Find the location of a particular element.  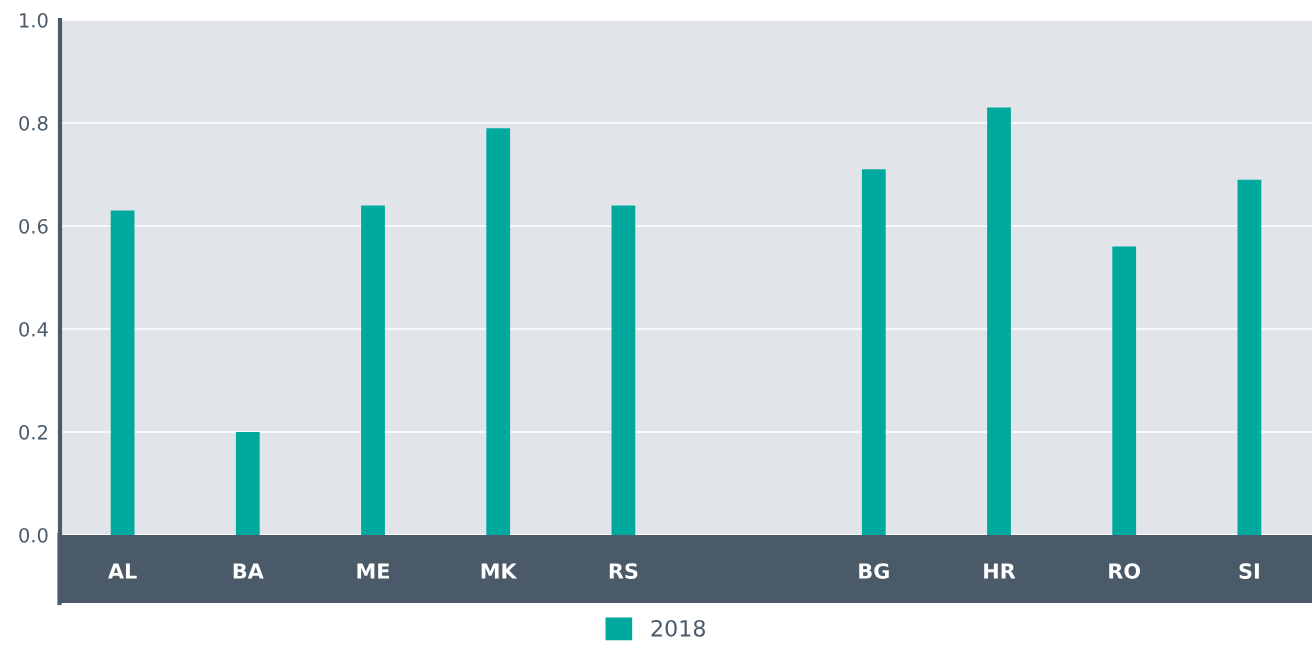

x-tick-label: BA is located at coordinates (248, 571).